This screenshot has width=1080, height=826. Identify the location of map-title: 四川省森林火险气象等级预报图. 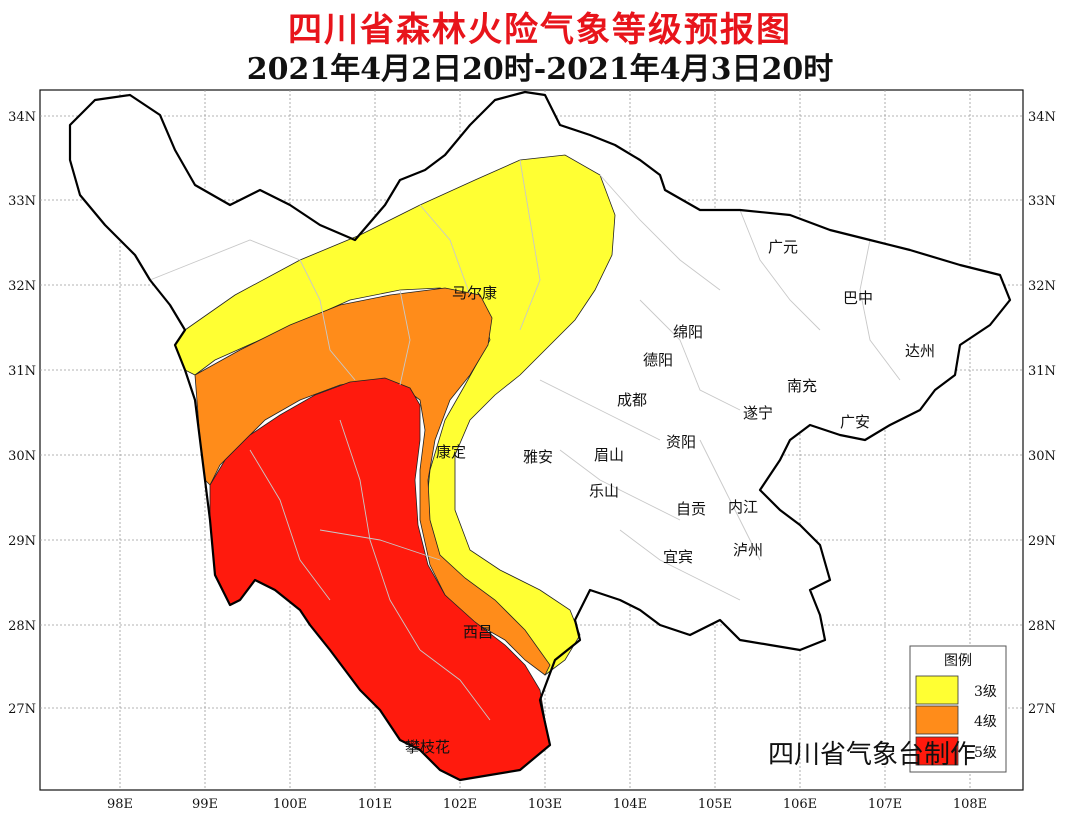
(540, 30).